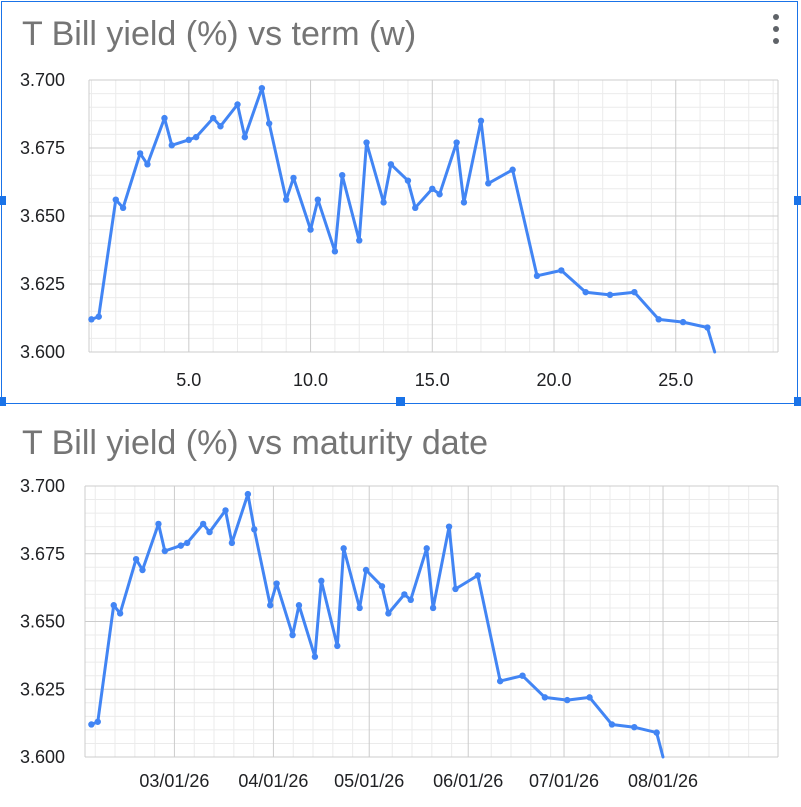 The width and height of the screenshot is (801, 807). Describe the element at coordinates (273, 781) in the screenshot. I see `x-tick-label: 04/01/26` at that location.